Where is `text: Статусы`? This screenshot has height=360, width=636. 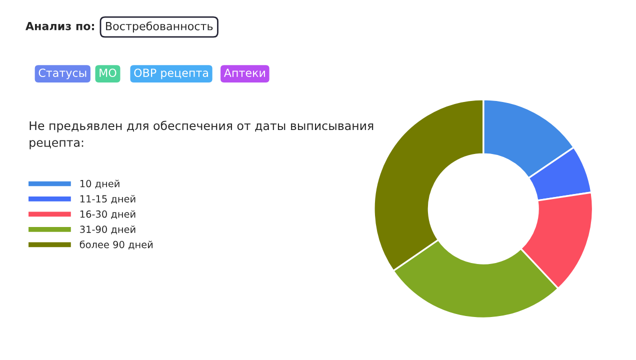
text: Статусы is located at coordinates (62, 74).